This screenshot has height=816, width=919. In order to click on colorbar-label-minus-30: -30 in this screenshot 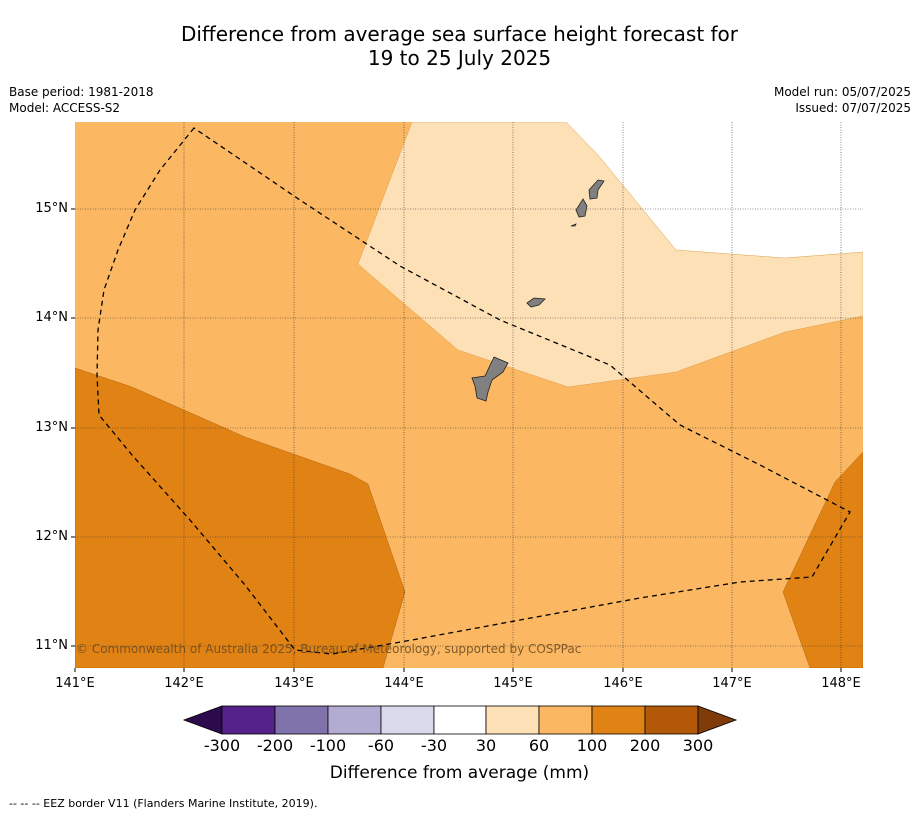, I will do `click(434, 745)`.